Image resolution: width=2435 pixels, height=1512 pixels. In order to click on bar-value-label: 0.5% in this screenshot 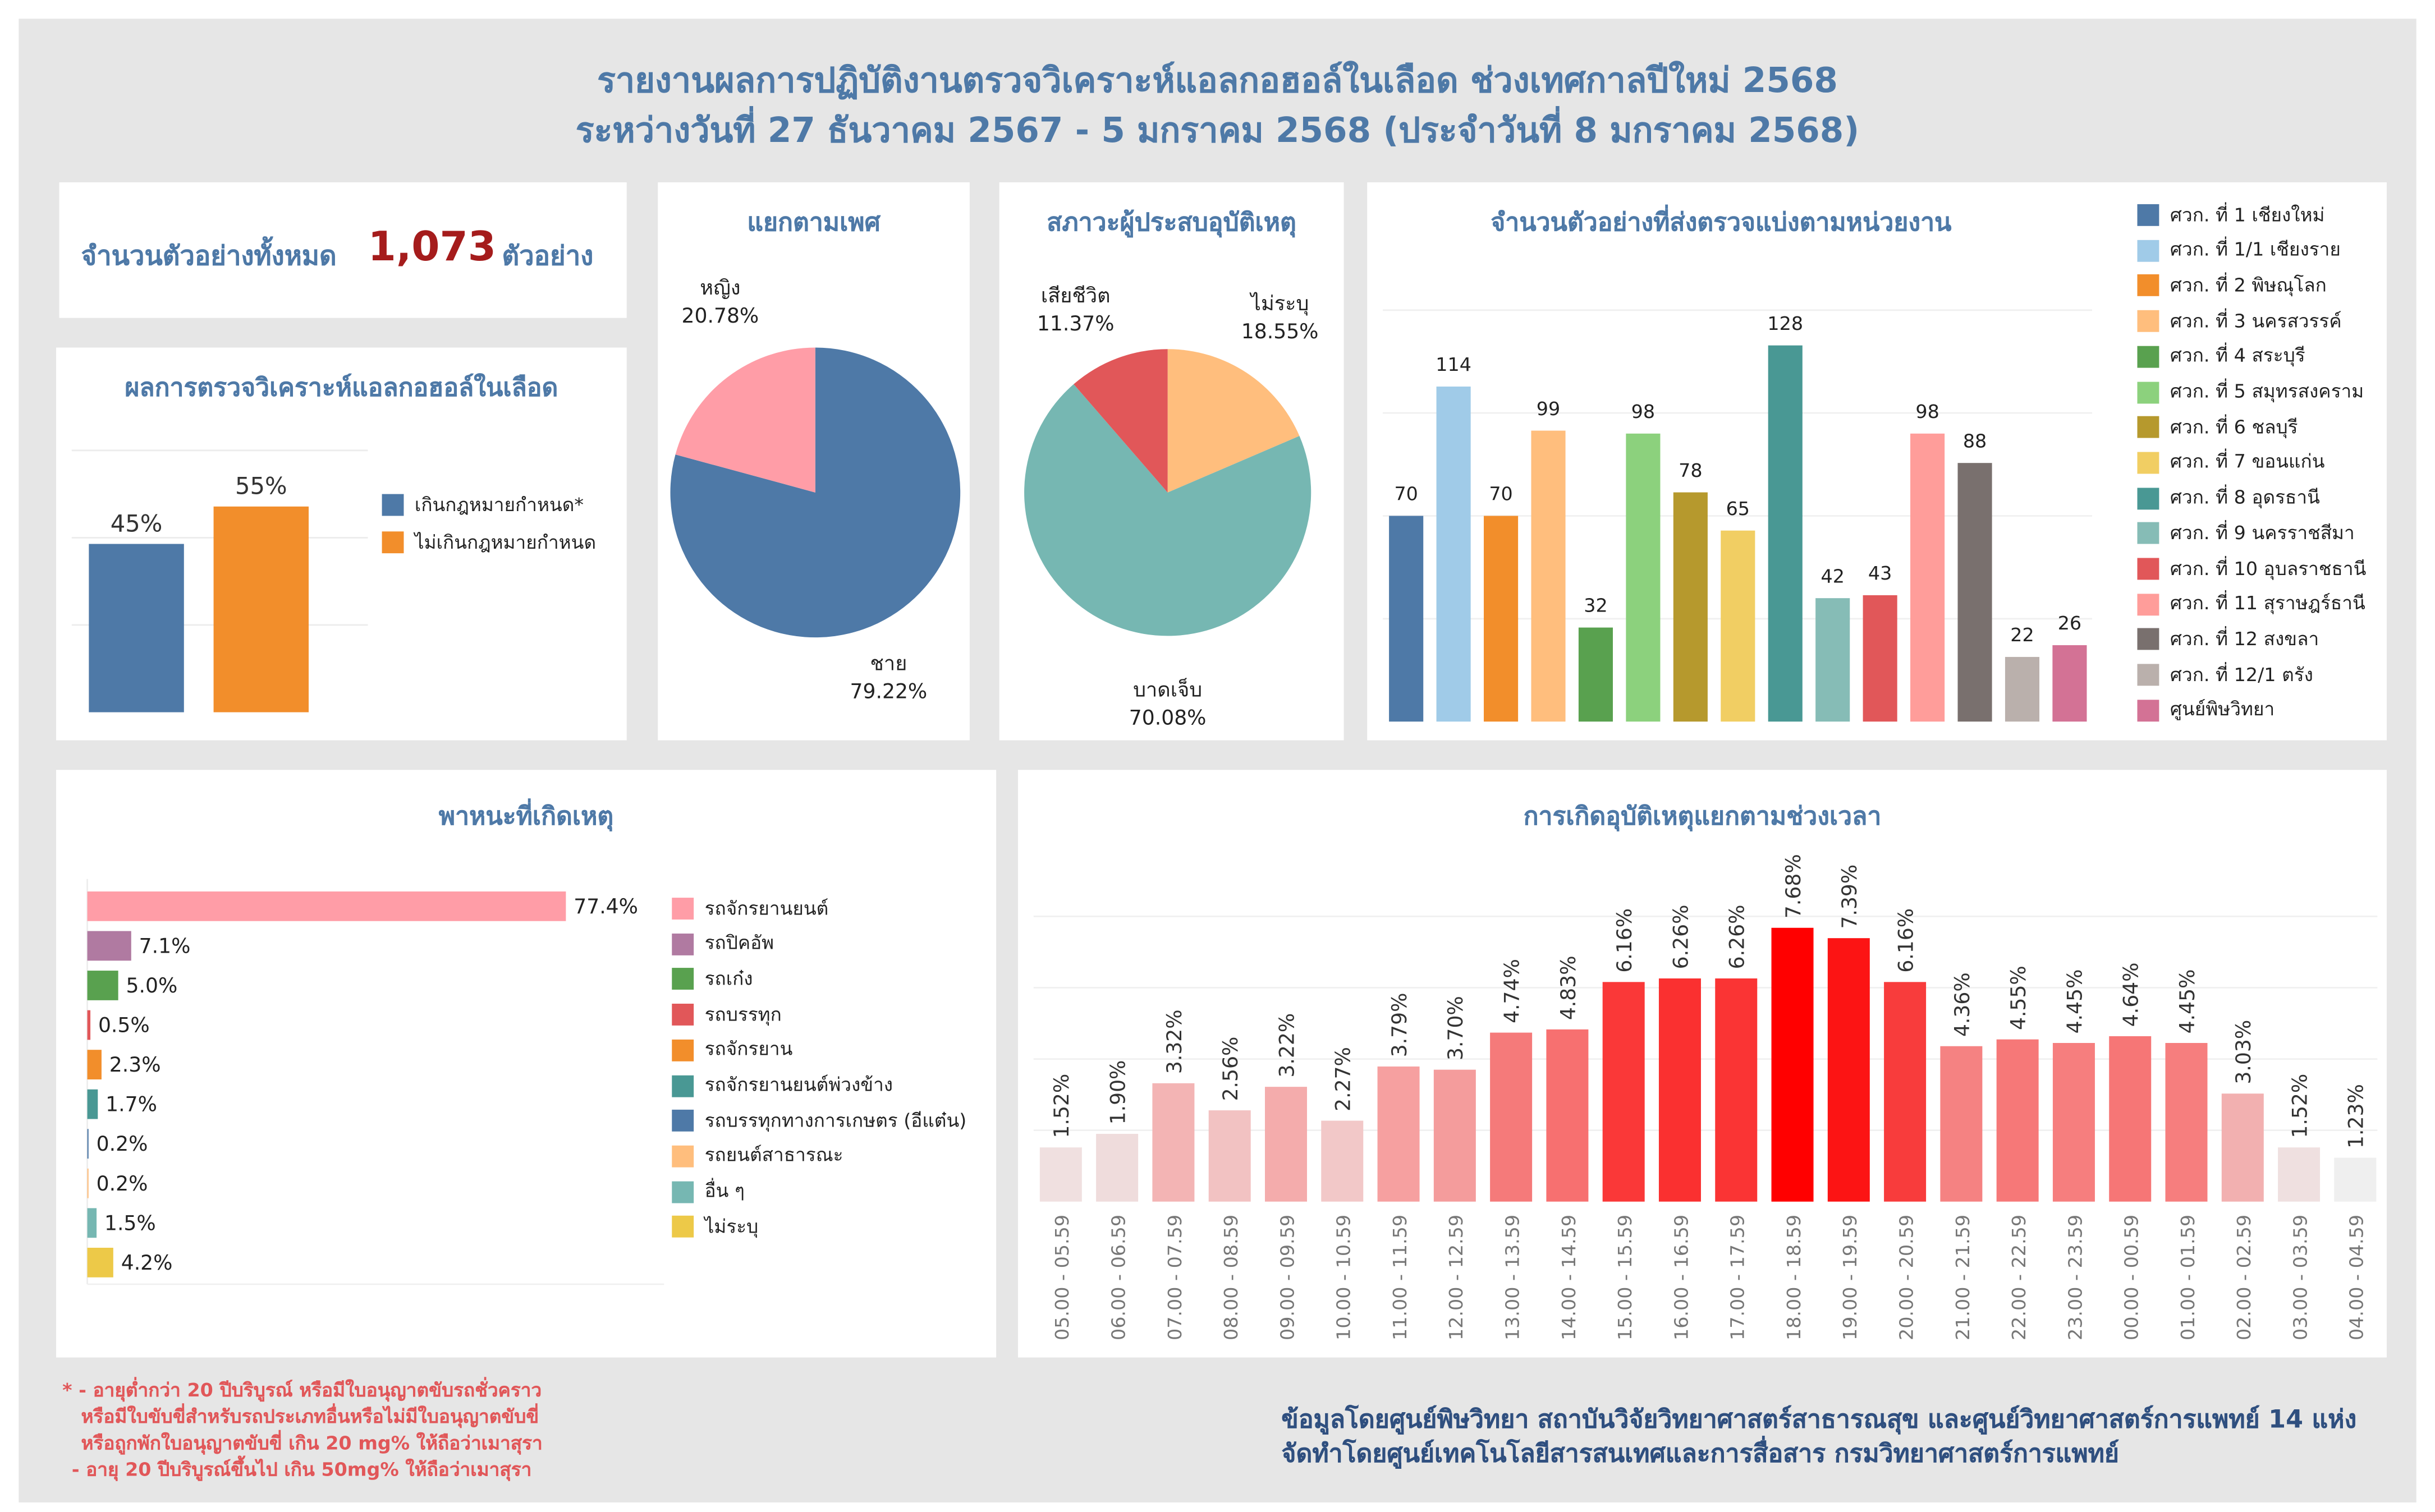, I will do `click(124, 1025)`.